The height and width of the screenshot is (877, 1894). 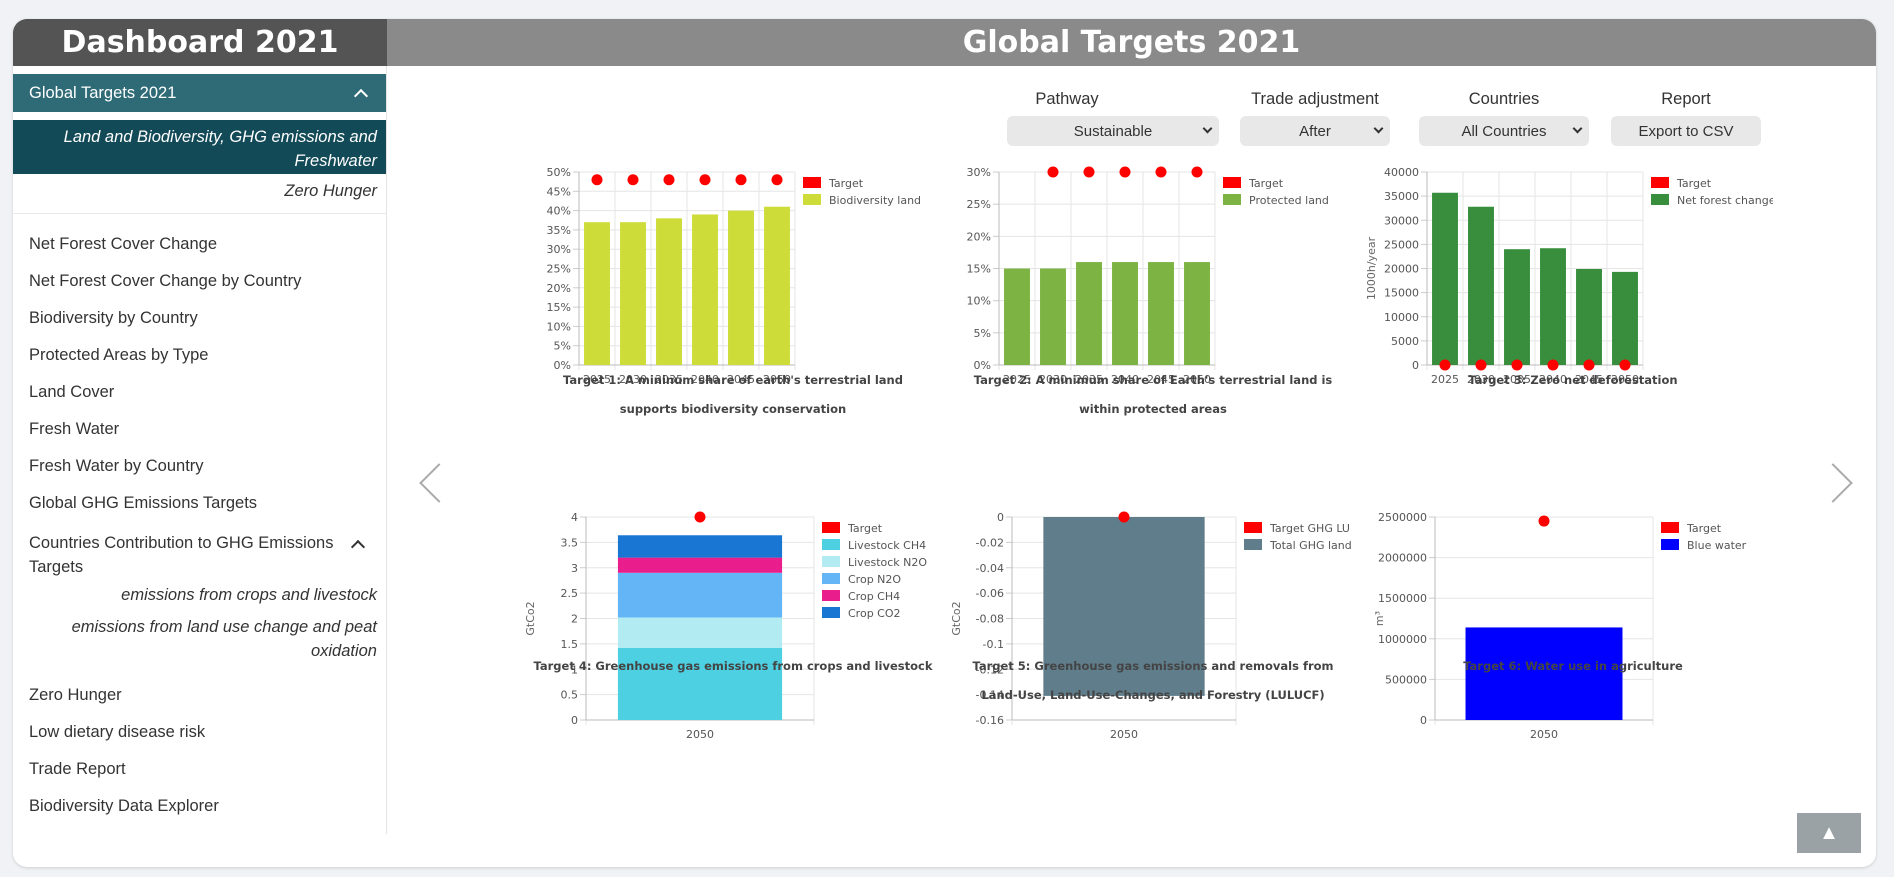 I want to click on y-tick-label: 50%, so click(x=559, y=172).